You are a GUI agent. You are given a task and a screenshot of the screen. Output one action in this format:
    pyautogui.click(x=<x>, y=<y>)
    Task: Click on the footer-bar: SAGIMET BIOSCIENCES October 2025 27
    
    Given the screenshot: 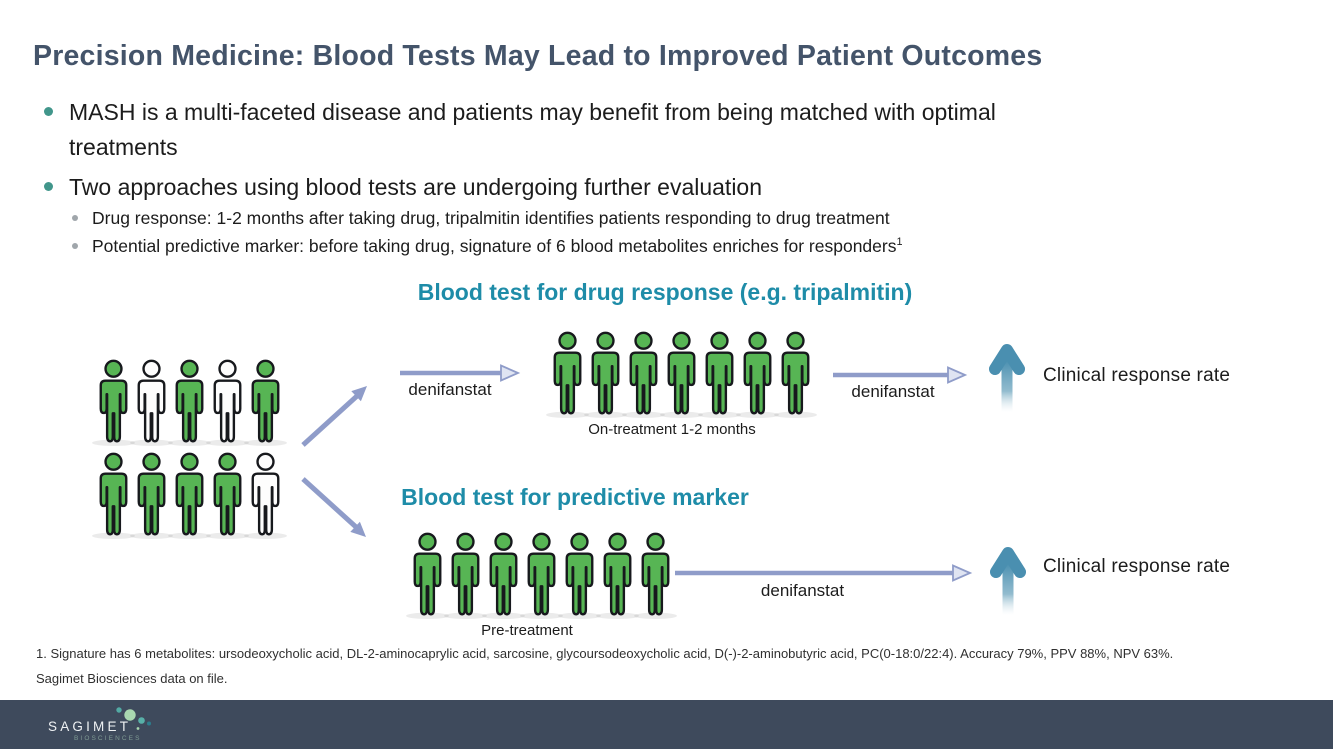 What is the action you would take?
    pyautogui.click(x=666, y=724)
    